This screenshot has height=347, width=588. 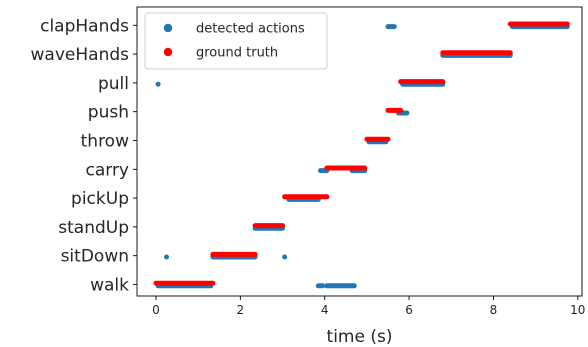 What do you see at coordinates (109, 286) in the screenshot?
I see `y-tick-label-walk: walk` at bounding box center [109, 286].